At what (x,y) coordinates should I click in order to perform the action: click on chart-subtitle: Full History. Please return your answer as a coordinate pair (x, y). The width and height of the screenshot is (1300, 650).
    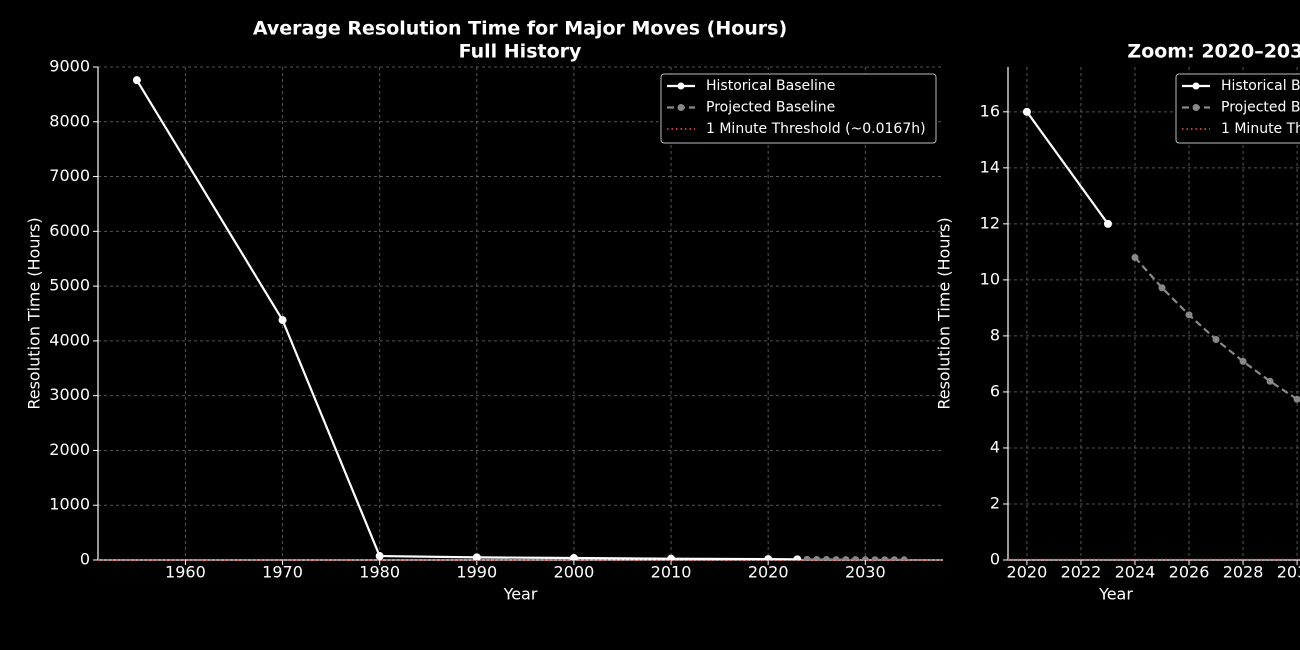
    Looking at the image, I should click on (520, 52).